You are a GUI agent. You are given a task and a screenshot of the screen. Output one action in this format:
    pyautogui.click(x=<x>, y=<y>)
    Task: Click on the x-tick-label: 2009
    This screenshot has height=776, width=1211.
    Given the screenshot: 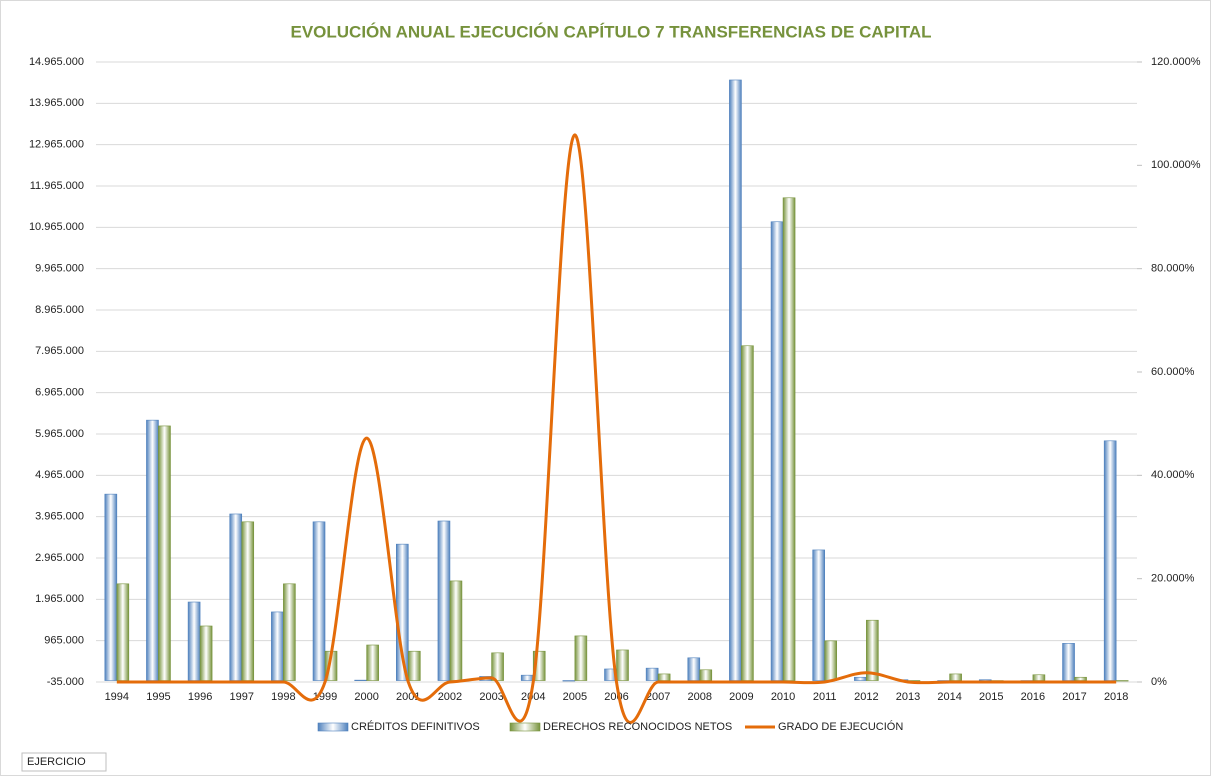 What is the action you would take?
    pyautogui.click(x=741, y=697)
    